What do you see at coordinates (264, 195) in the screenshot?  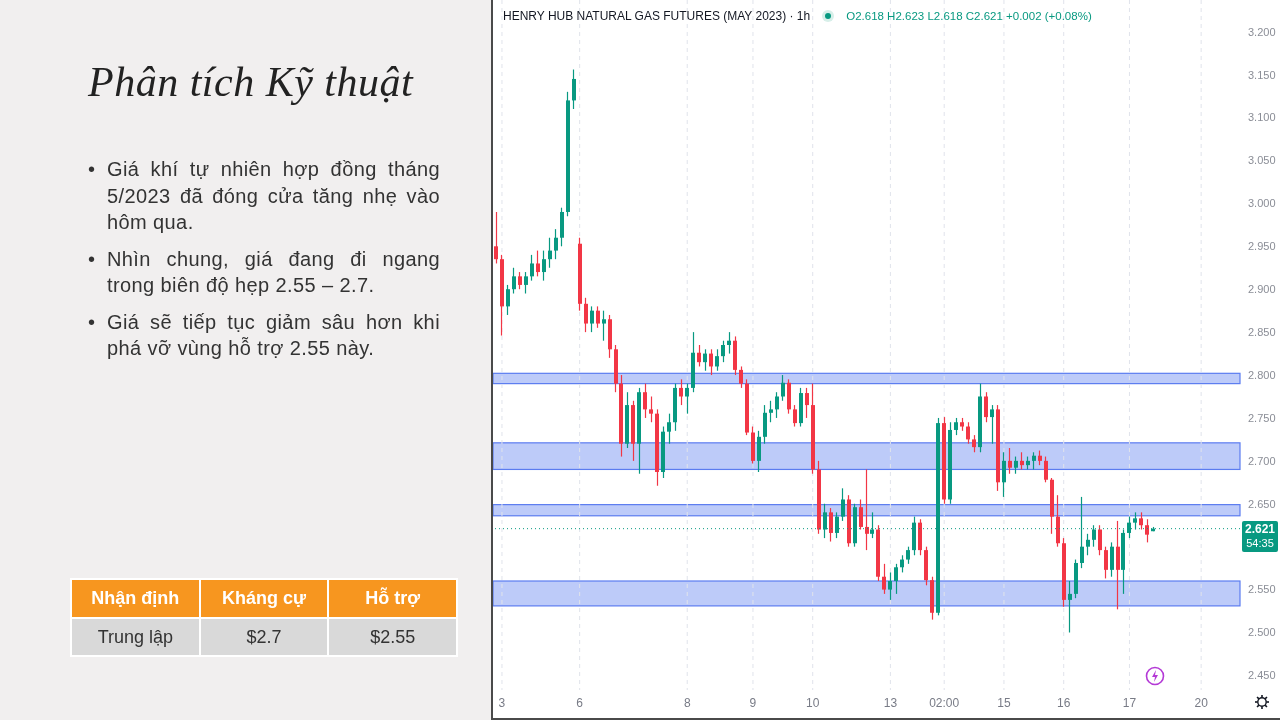 I see `text: • Giá khí tự nhiên hợp đồng tháng 5/2023 đã đóng cửa tăng nhẹ vào hôm qua.` at bounding box center [264, 195].